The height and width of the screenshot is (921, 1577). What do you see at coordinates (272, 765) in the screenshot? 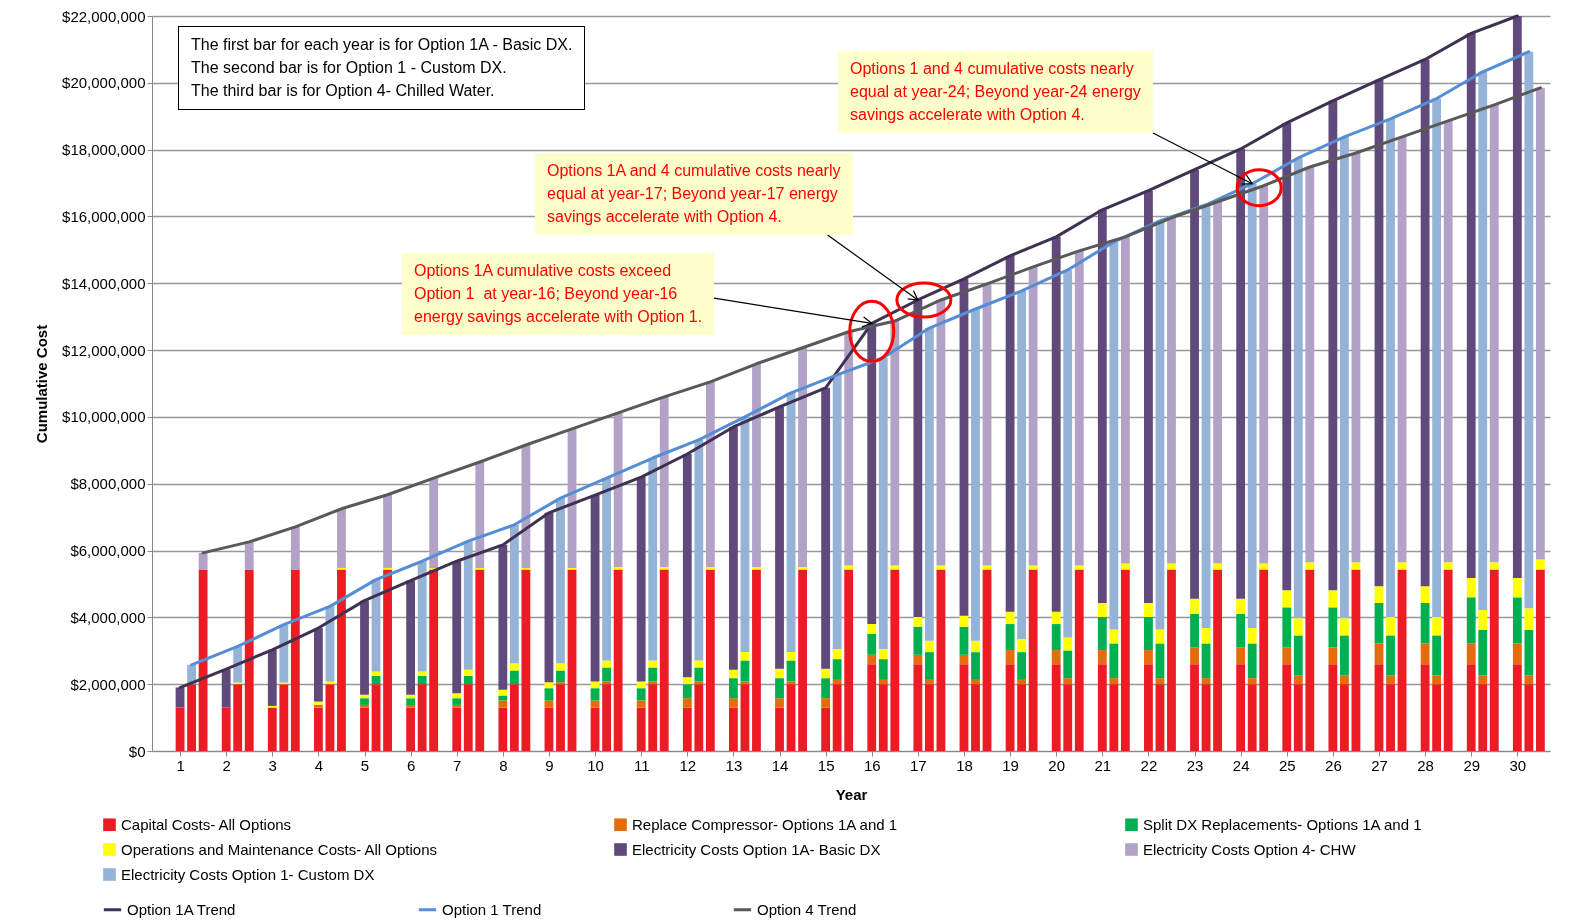
I see `x-tick-label: 3` at bounding box center [272, 765].